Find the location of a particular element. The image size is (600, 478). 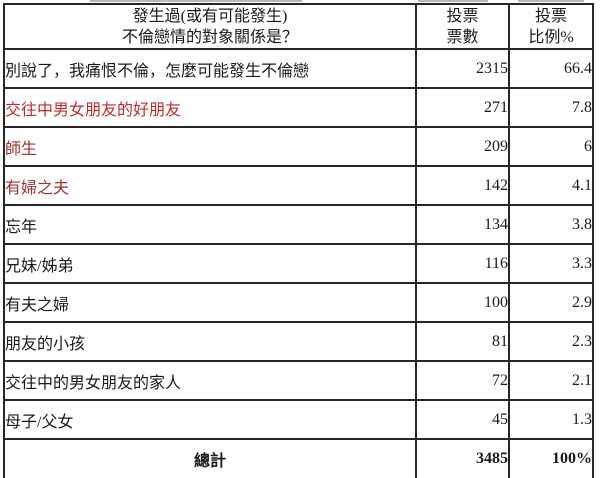

vote-percent: 2.3 is located at coordinates (551, 341).